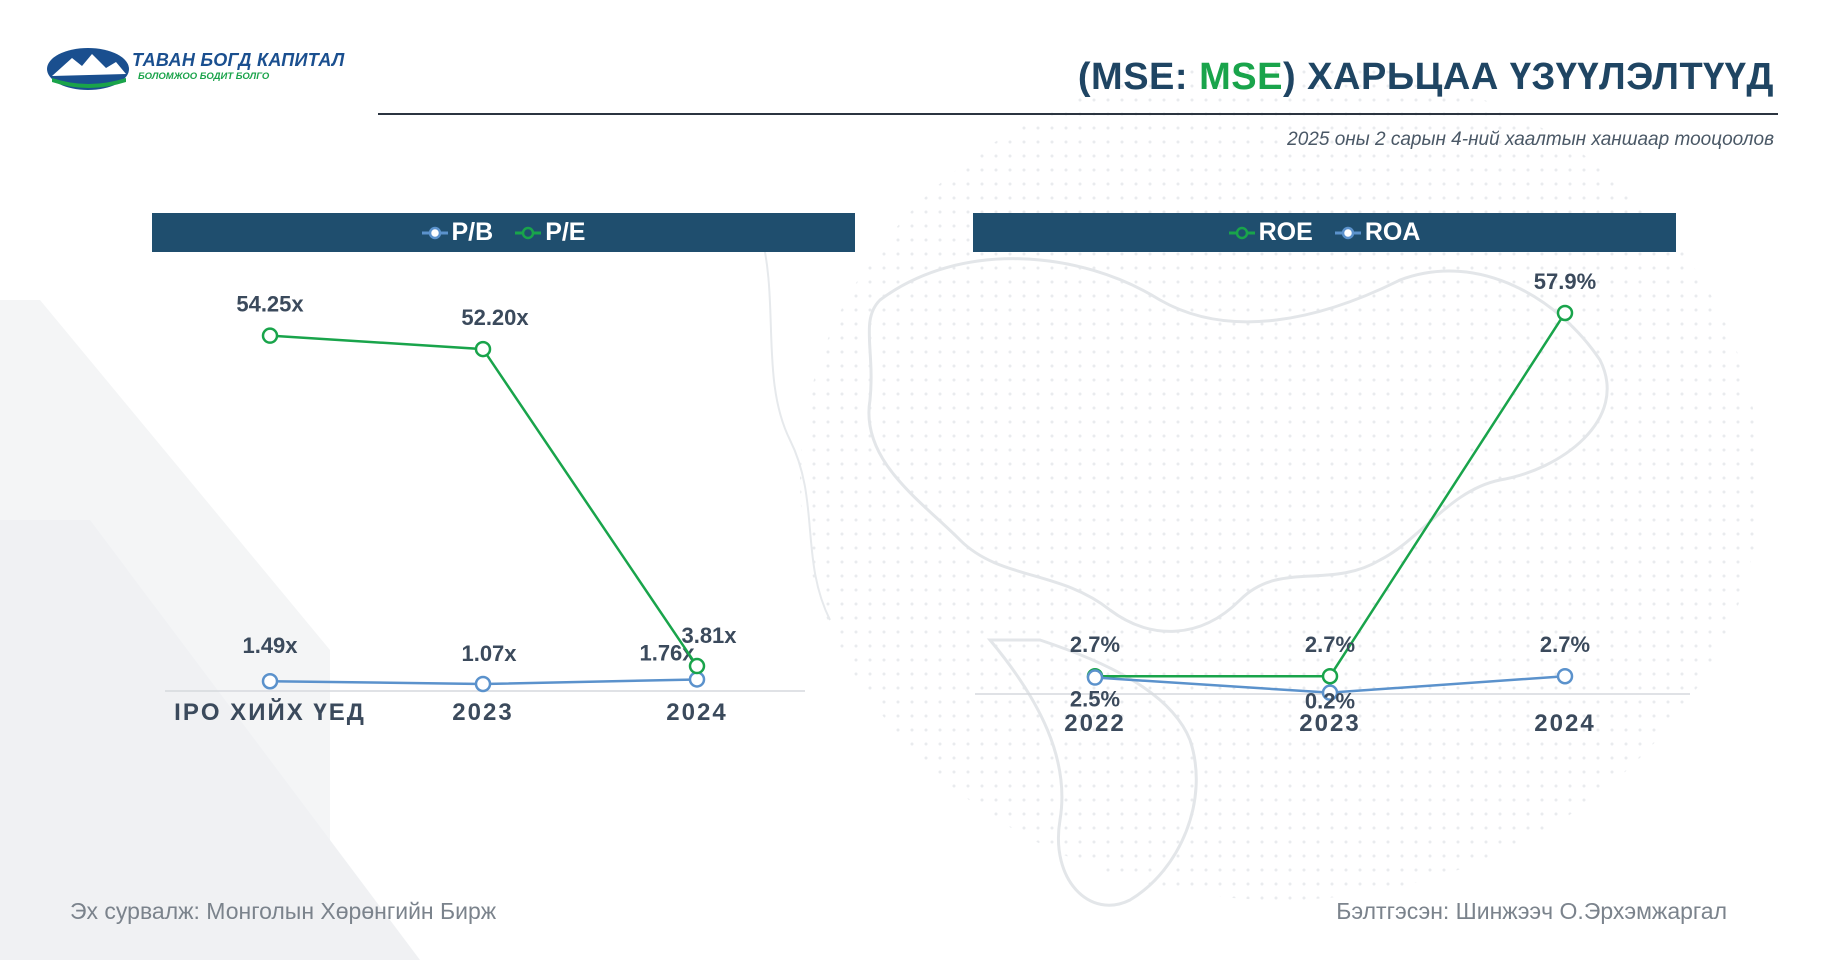 The height and width of the screenshot is (960, 1822). I want to click on legend-item-roa: ROA, so click(1377, 232).